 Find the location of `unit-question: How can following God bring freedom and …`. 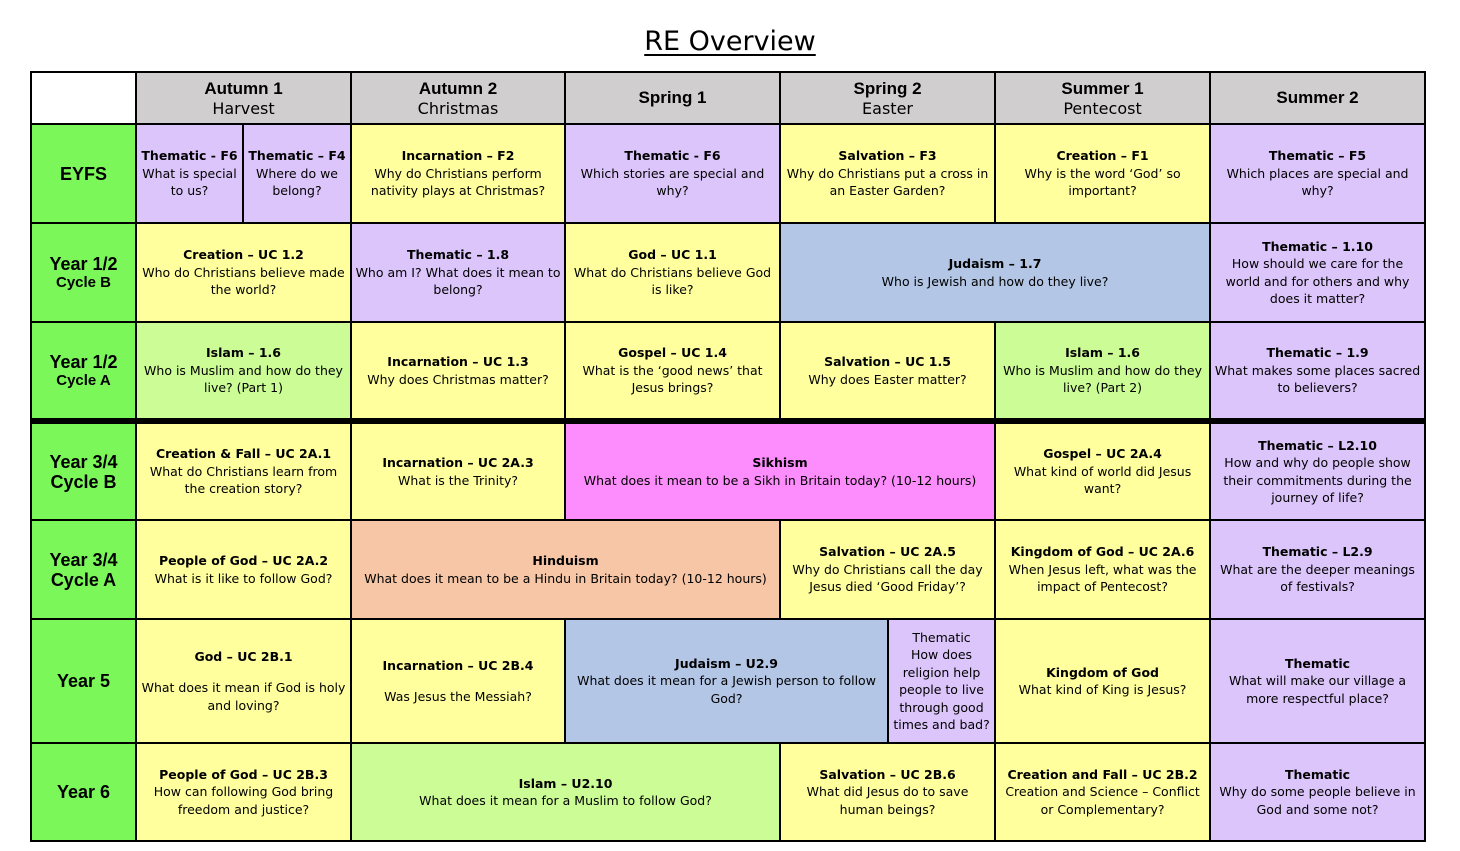

unit-question: How can following God bring freedom and … is located at coordinates (243, 800).